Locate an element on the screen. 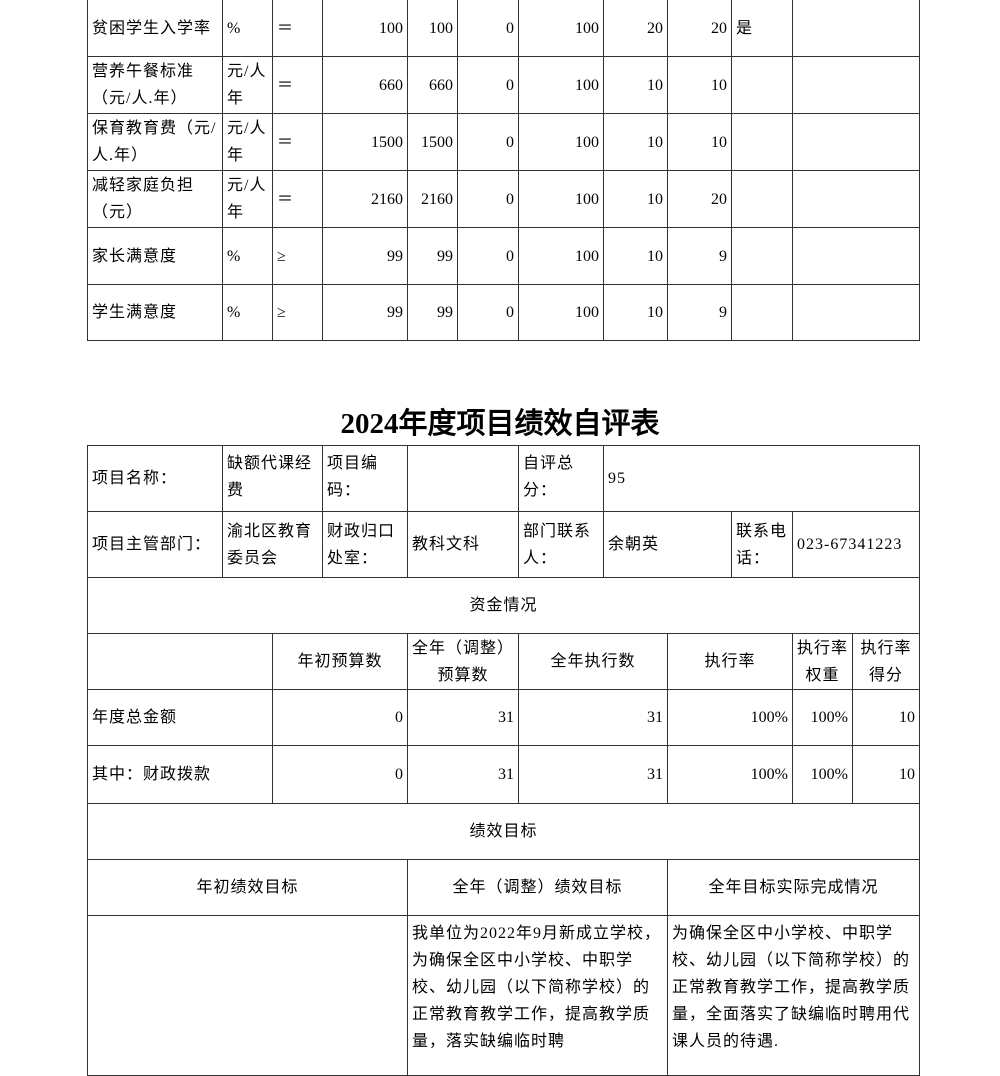  cell-text: 联系电话： is located at coordinates (762, 544).